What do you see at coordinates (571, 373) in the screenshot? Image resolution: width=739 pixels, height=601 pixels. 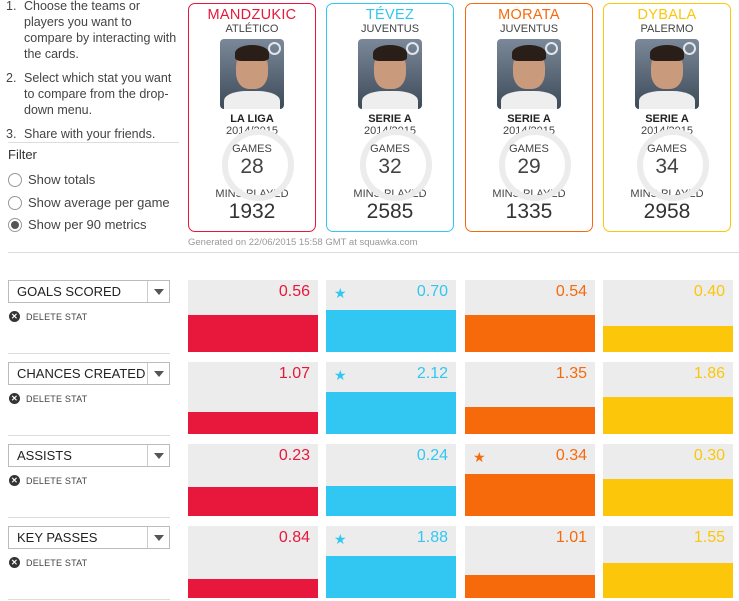 I see `stat-value: 1.35` at bounding box center [571, 373].